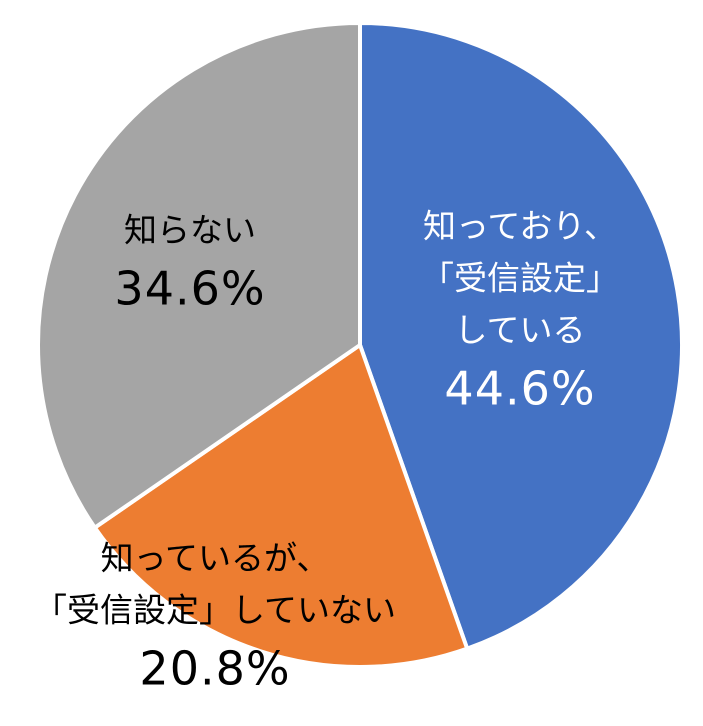 This screenshot has width=703, height=726. I want to click on slice-label: している, so click(519, 330).